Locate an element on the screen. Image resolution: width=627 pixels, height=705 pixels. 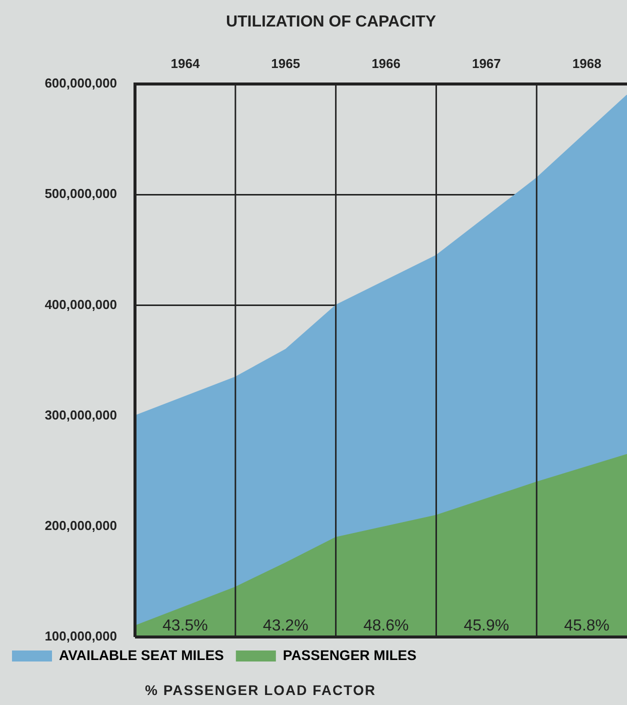
annotation: 48.6% is located at coordinates (386, 625).